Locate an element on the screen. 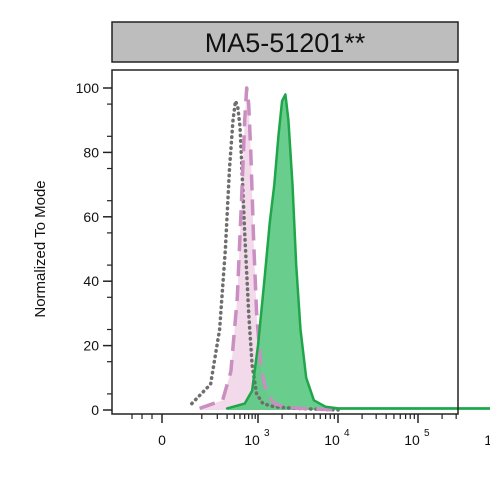  title-box is located at coordinates (285, 42).